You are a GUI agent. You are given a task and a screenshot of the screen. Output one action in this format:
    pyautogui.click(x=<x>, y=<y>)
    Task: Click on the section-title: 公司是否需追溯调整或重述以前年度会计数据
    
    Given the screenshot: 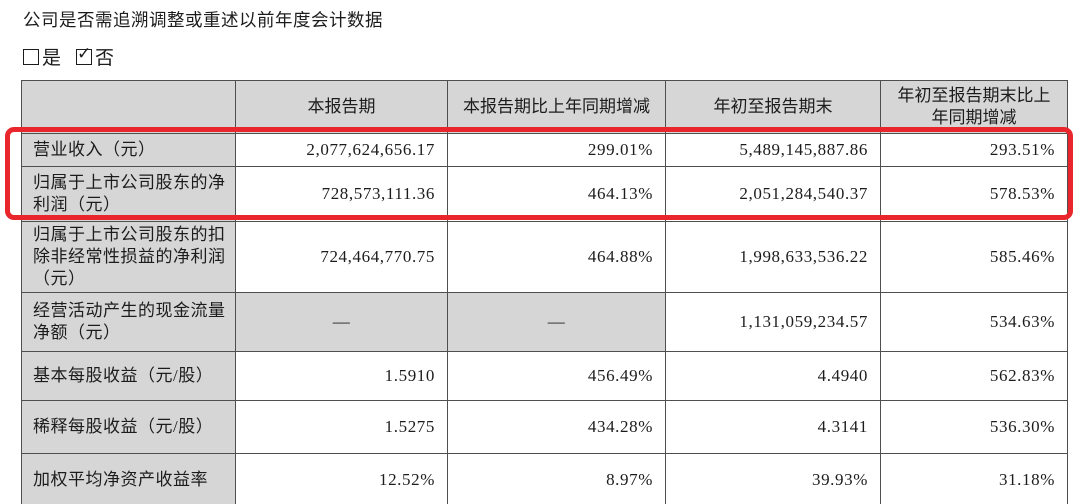 What is the action you would take?
    pyautogui.click(x=203, y=20)
    